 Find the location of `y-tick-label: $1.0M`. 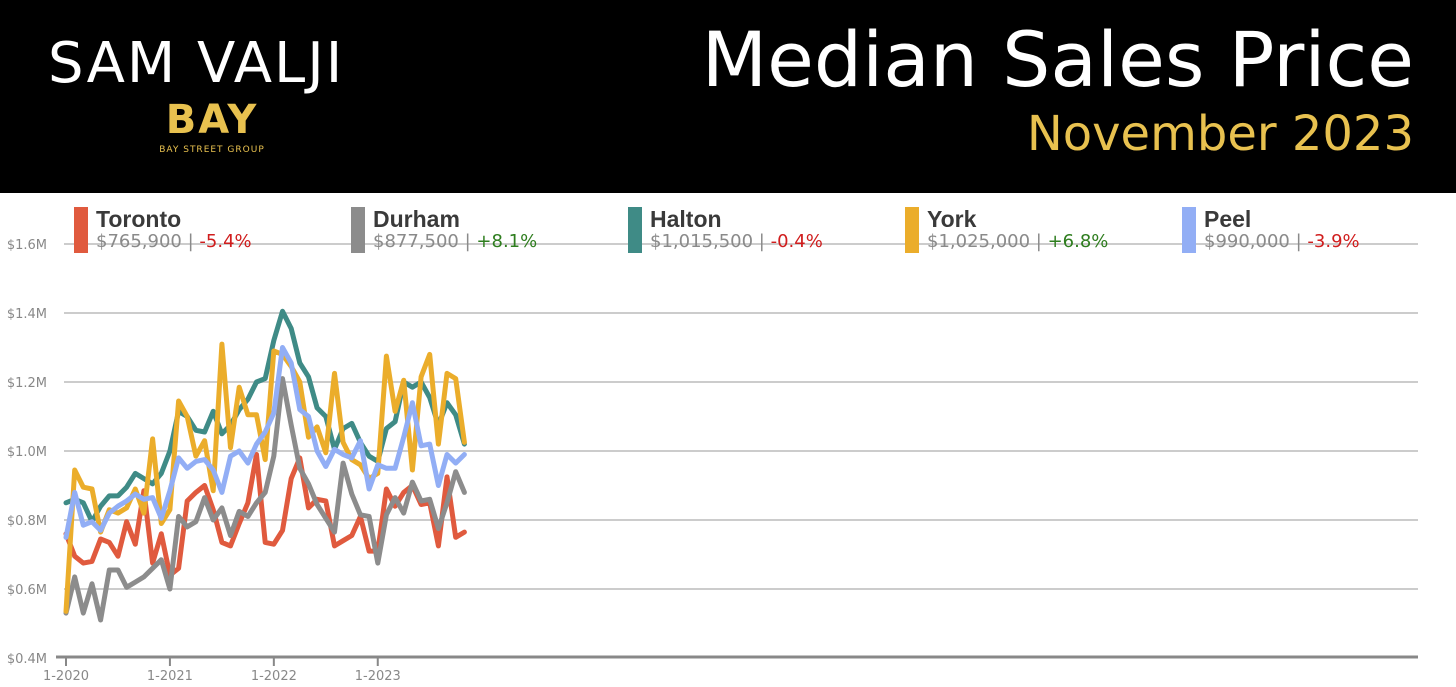

y-tick-label: $1.0M is located at coordinates (27, 452).